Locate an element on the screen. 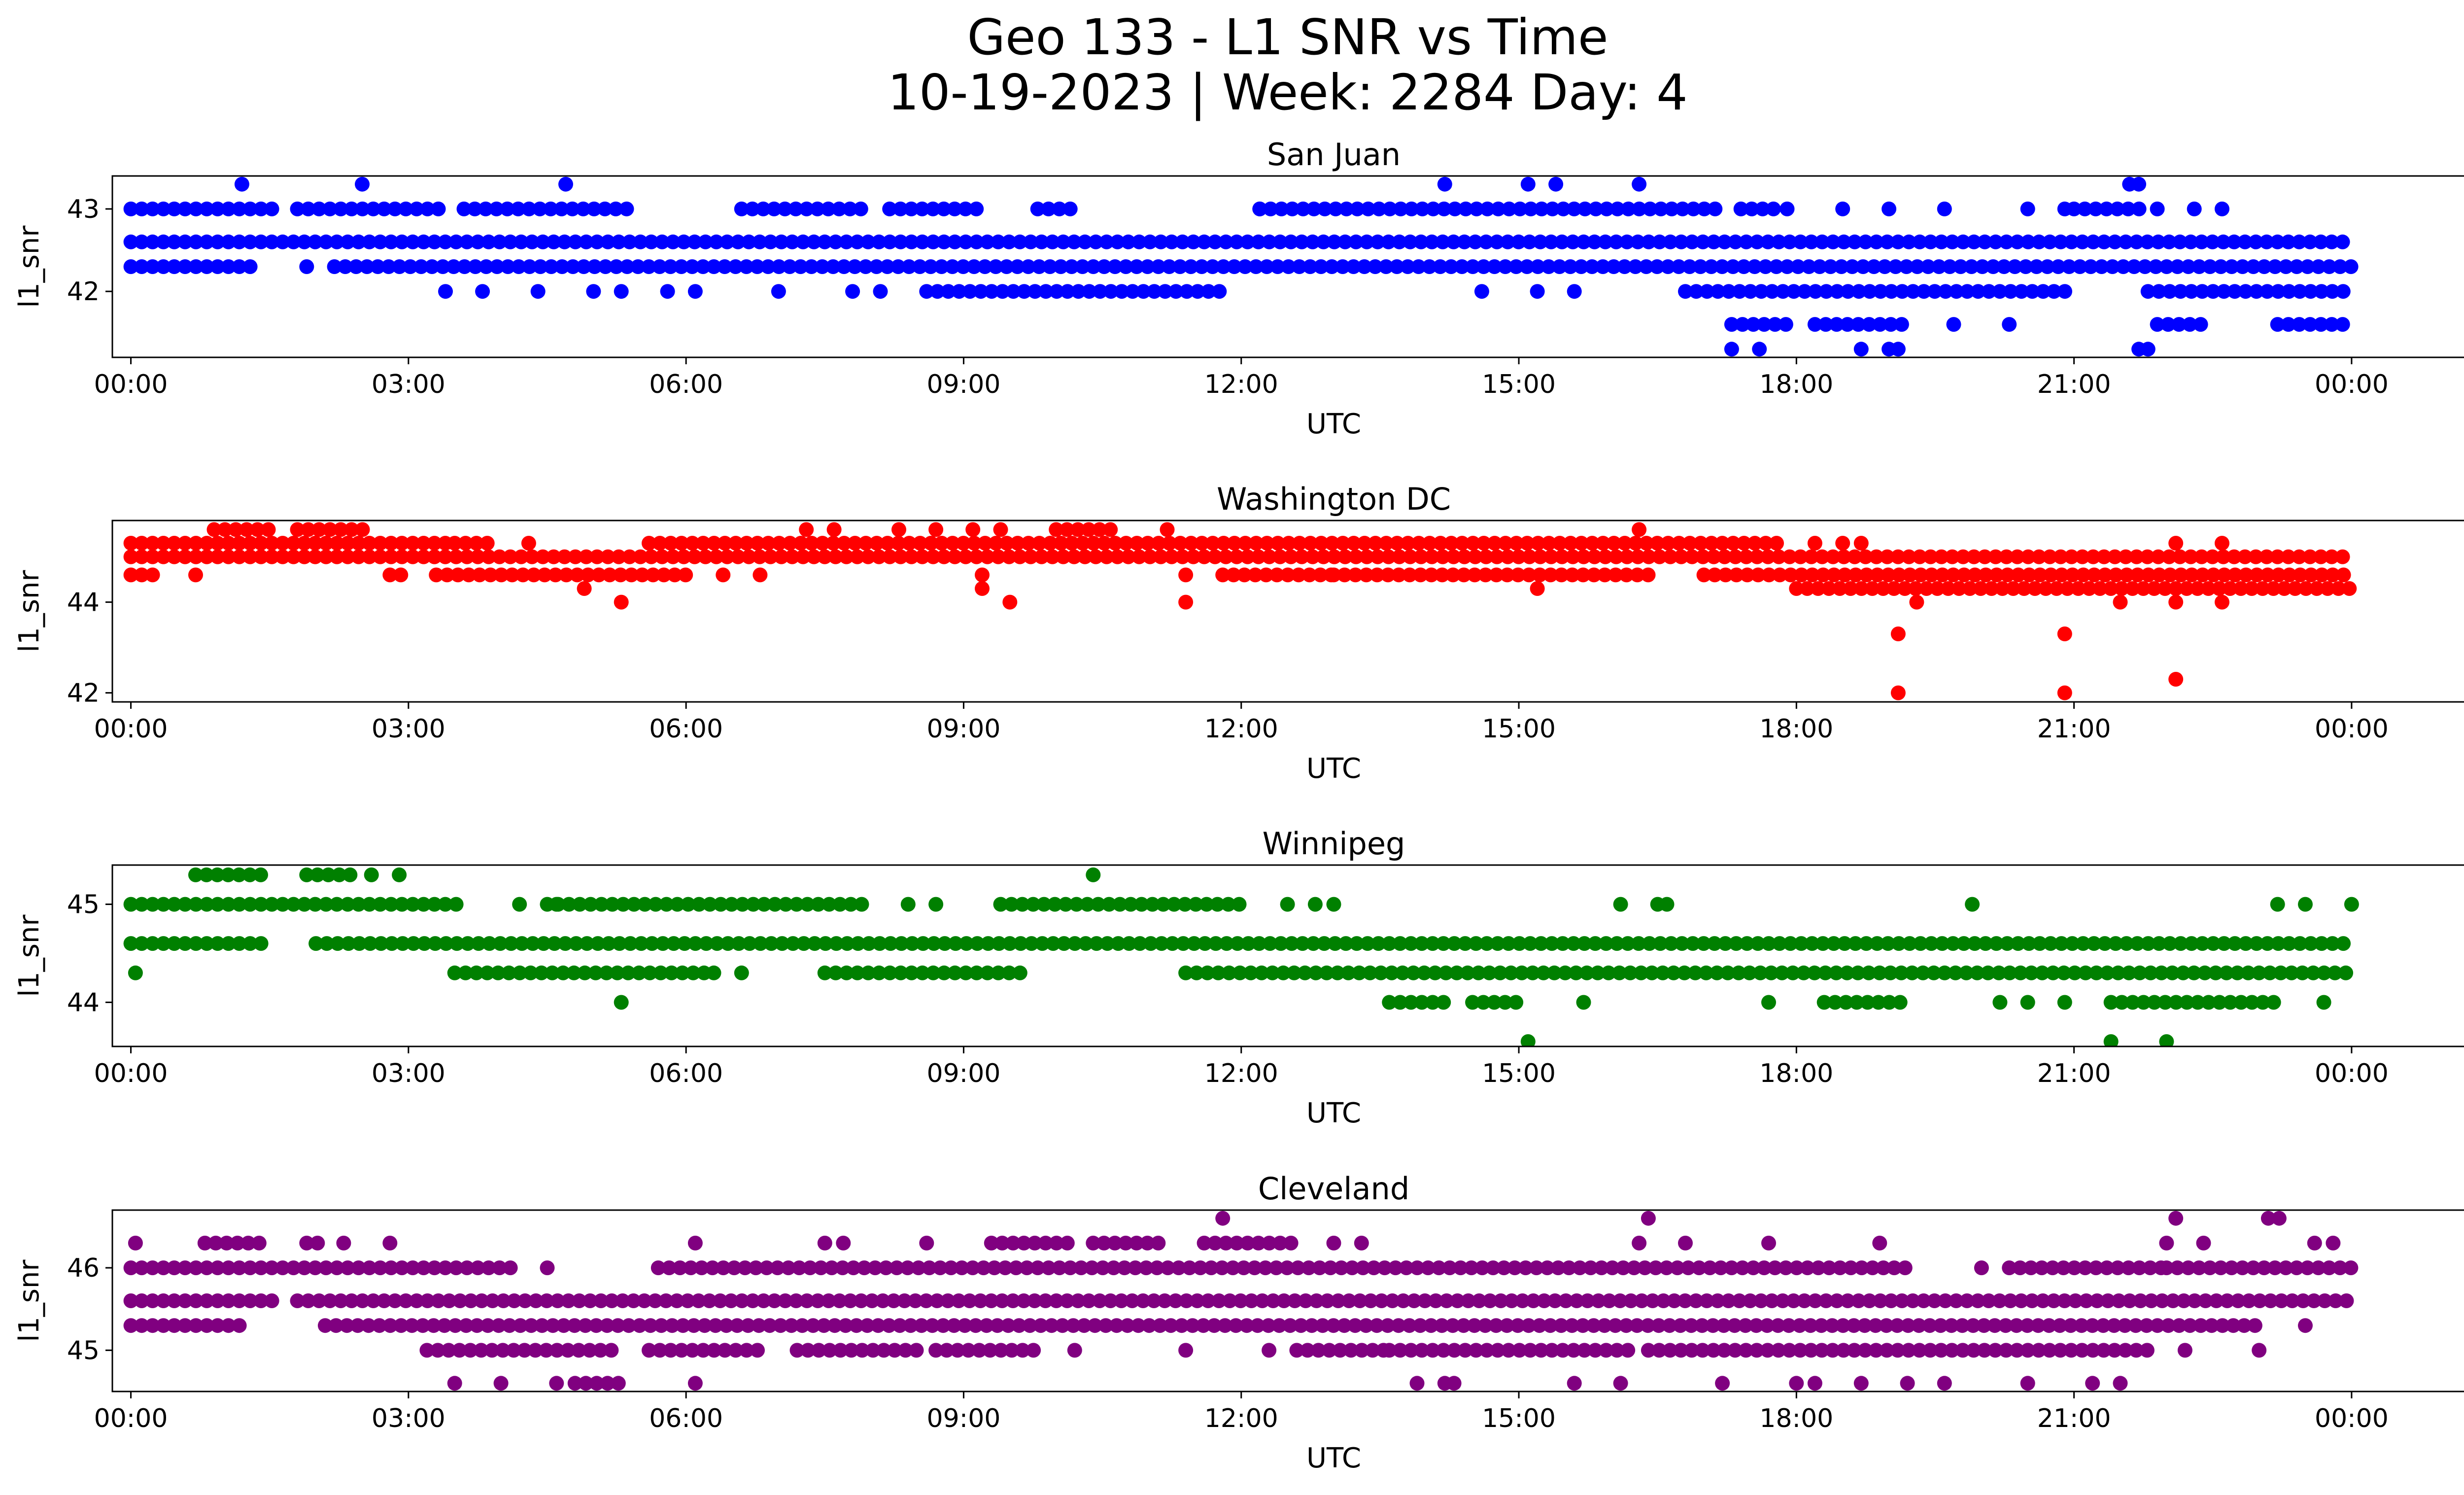 The height and width of the screenshot is (1495, 2464). x-tick-label: 00:00 is located at coordinates (131, 729).